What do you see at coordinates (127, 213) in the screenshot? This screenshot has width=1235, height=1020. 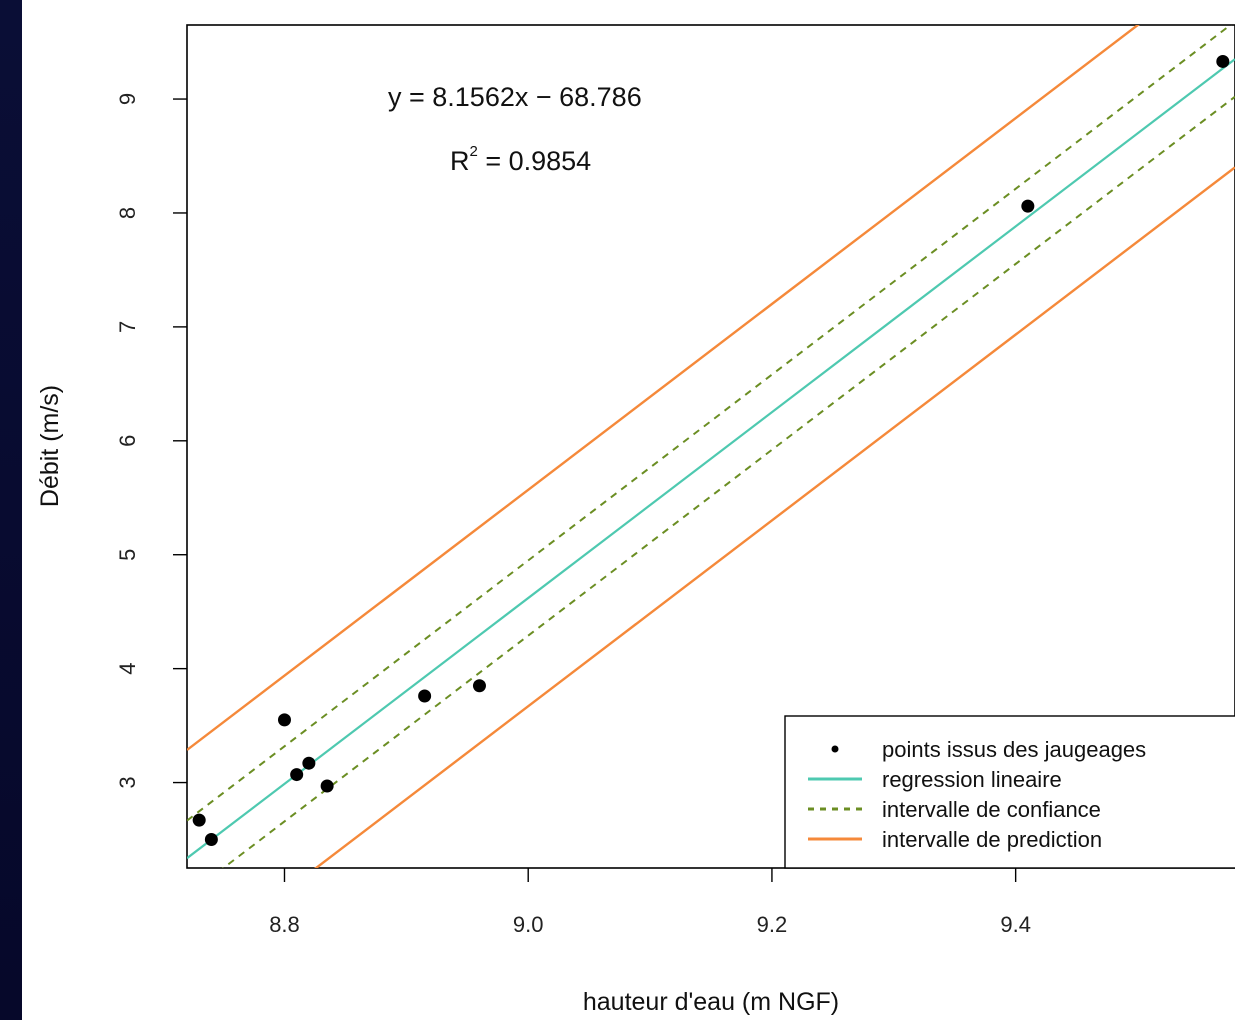 I see `y-tick-label-6: 8` at bounding box center [127, 213].